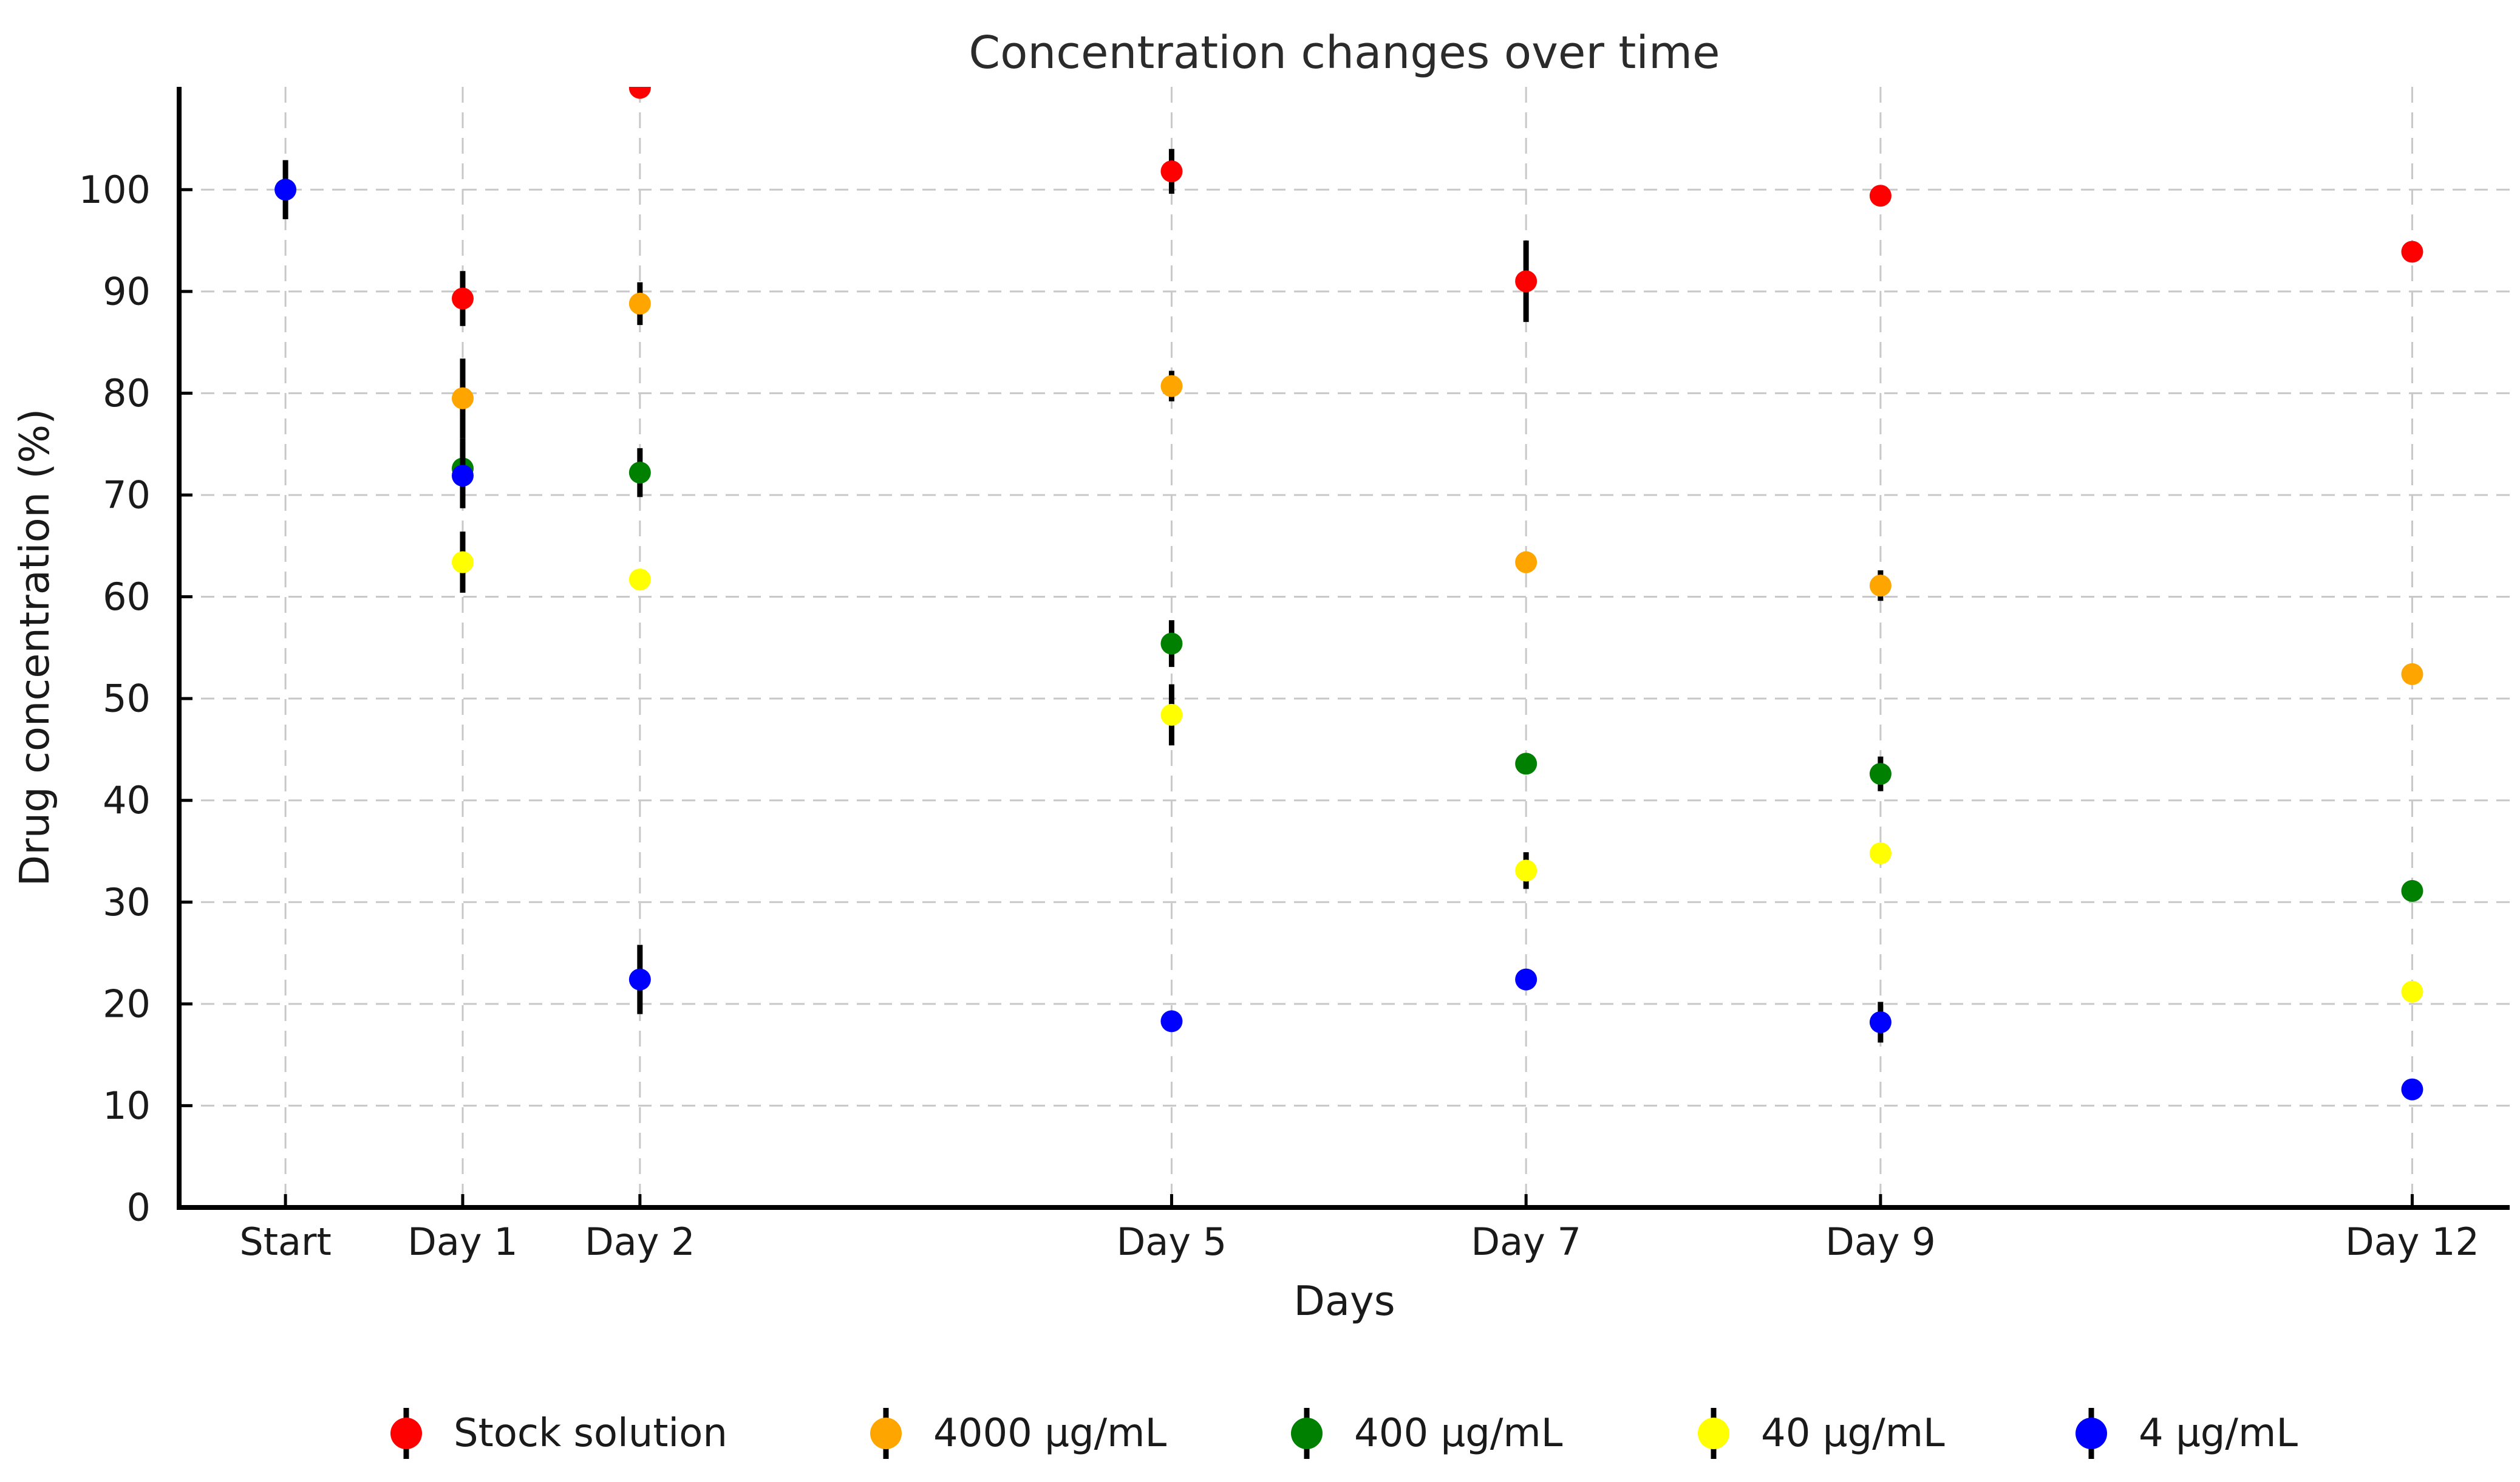 The image size is (2520, 1482). I want to click on y-tick-label: 70, so click(127, 495).